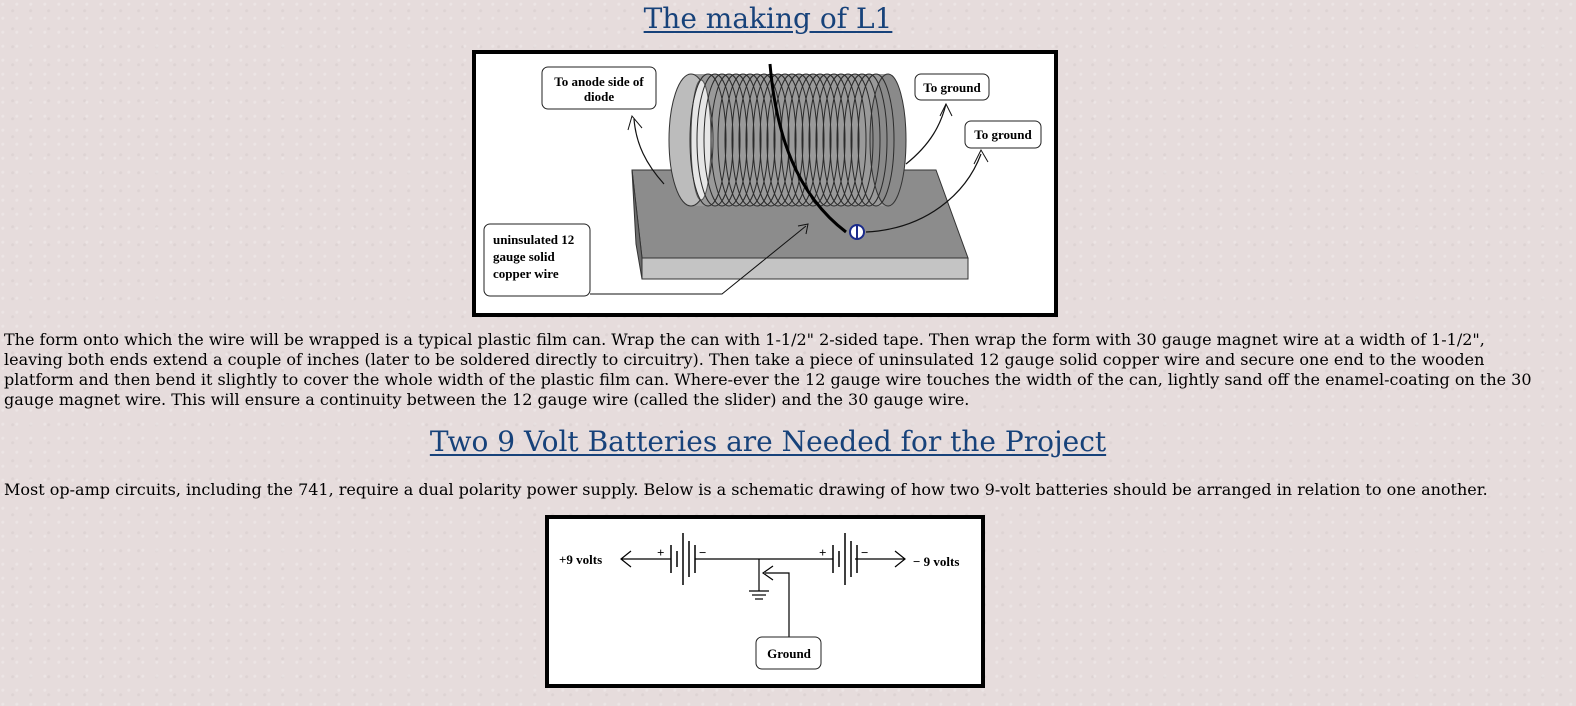 This screenshot has height=706, width=1576. I want to click on slider-wire, so click(807, 148).